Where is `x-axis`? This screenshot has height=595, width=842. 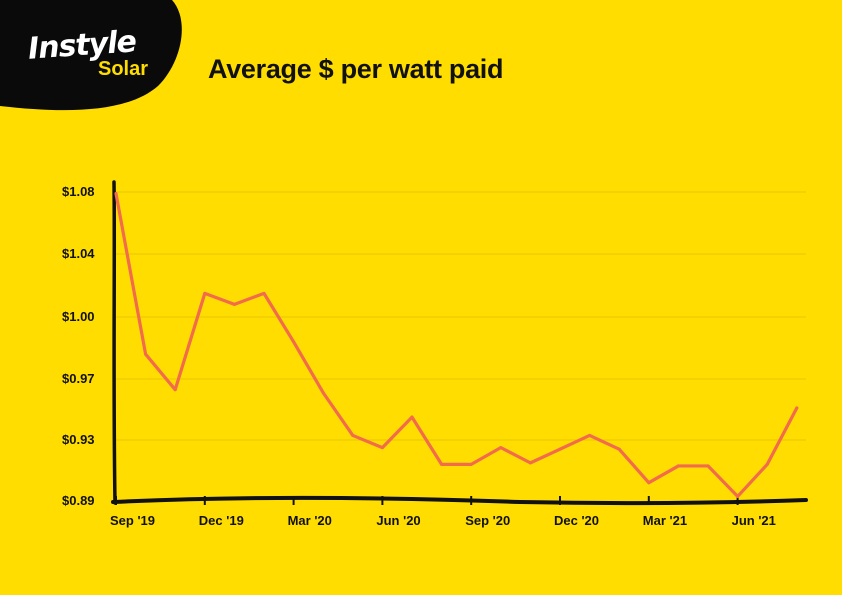 x-axis is located at coordinates (459, 500).